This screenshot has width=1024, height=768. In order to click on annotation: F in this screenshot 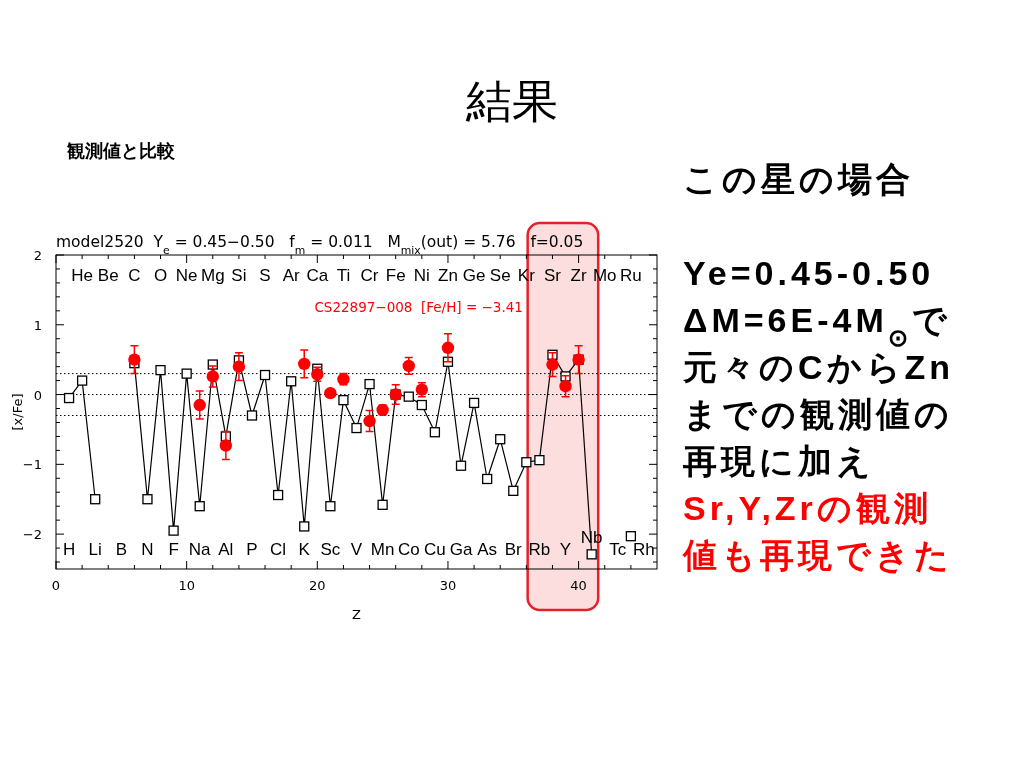, I will do `click(173, 549)`.